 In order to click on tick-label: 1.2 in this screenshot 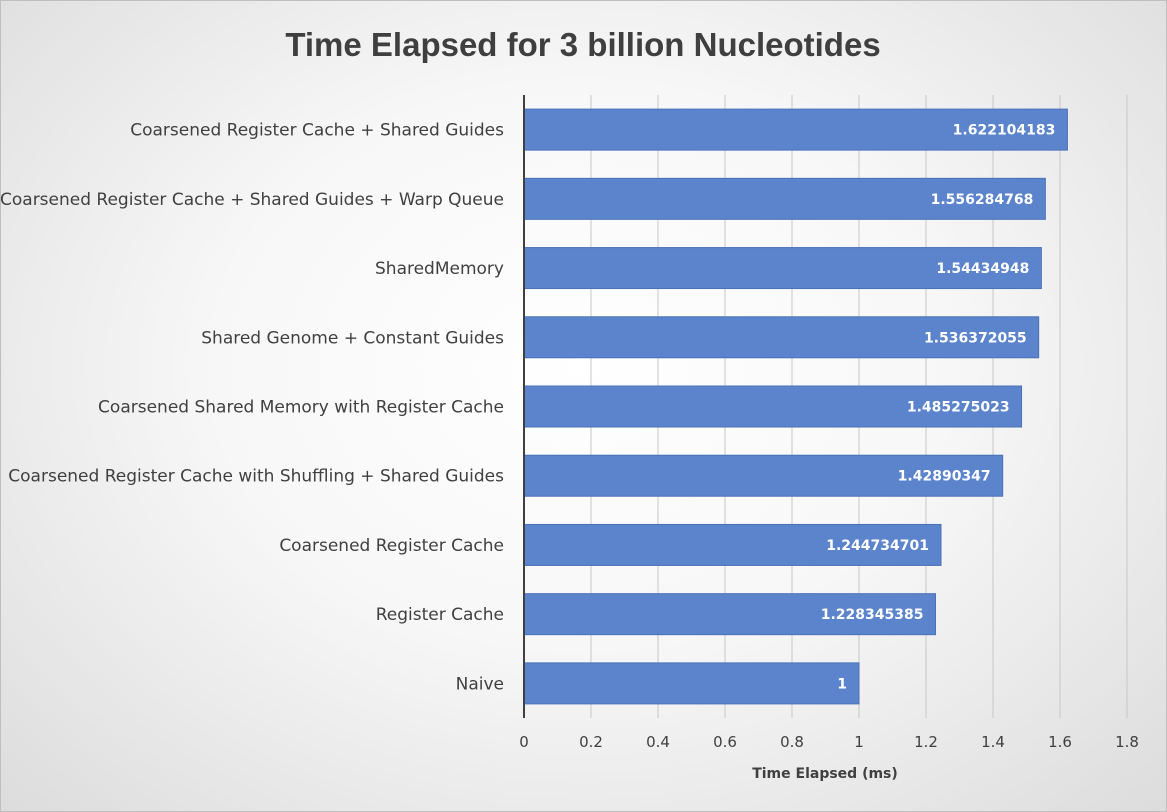, I will do `click(926, 742)`.